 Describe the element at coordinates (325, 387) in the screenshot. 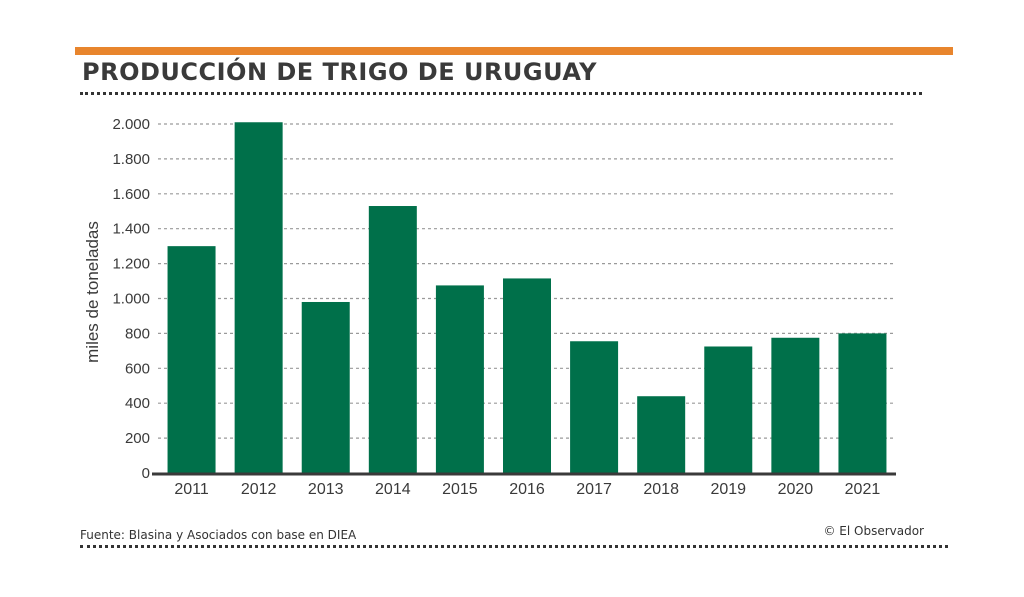

I see `bar-2013` at that location.